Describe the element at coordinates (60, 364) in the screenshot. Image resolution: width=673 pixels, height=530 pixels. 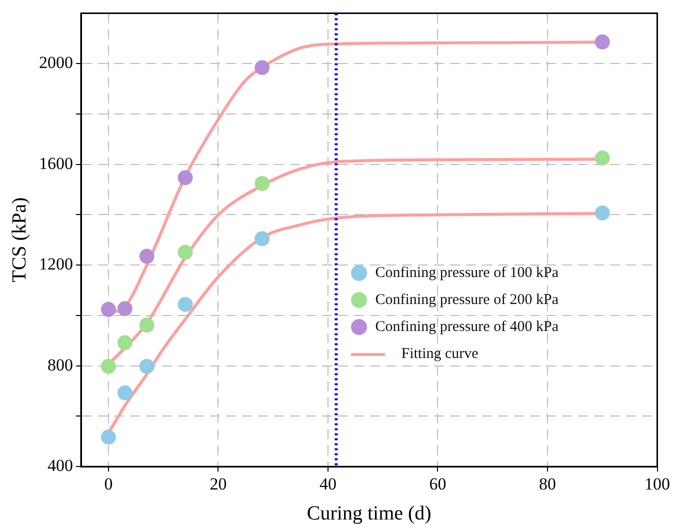
I see `y-tick-label: 800` at that location.